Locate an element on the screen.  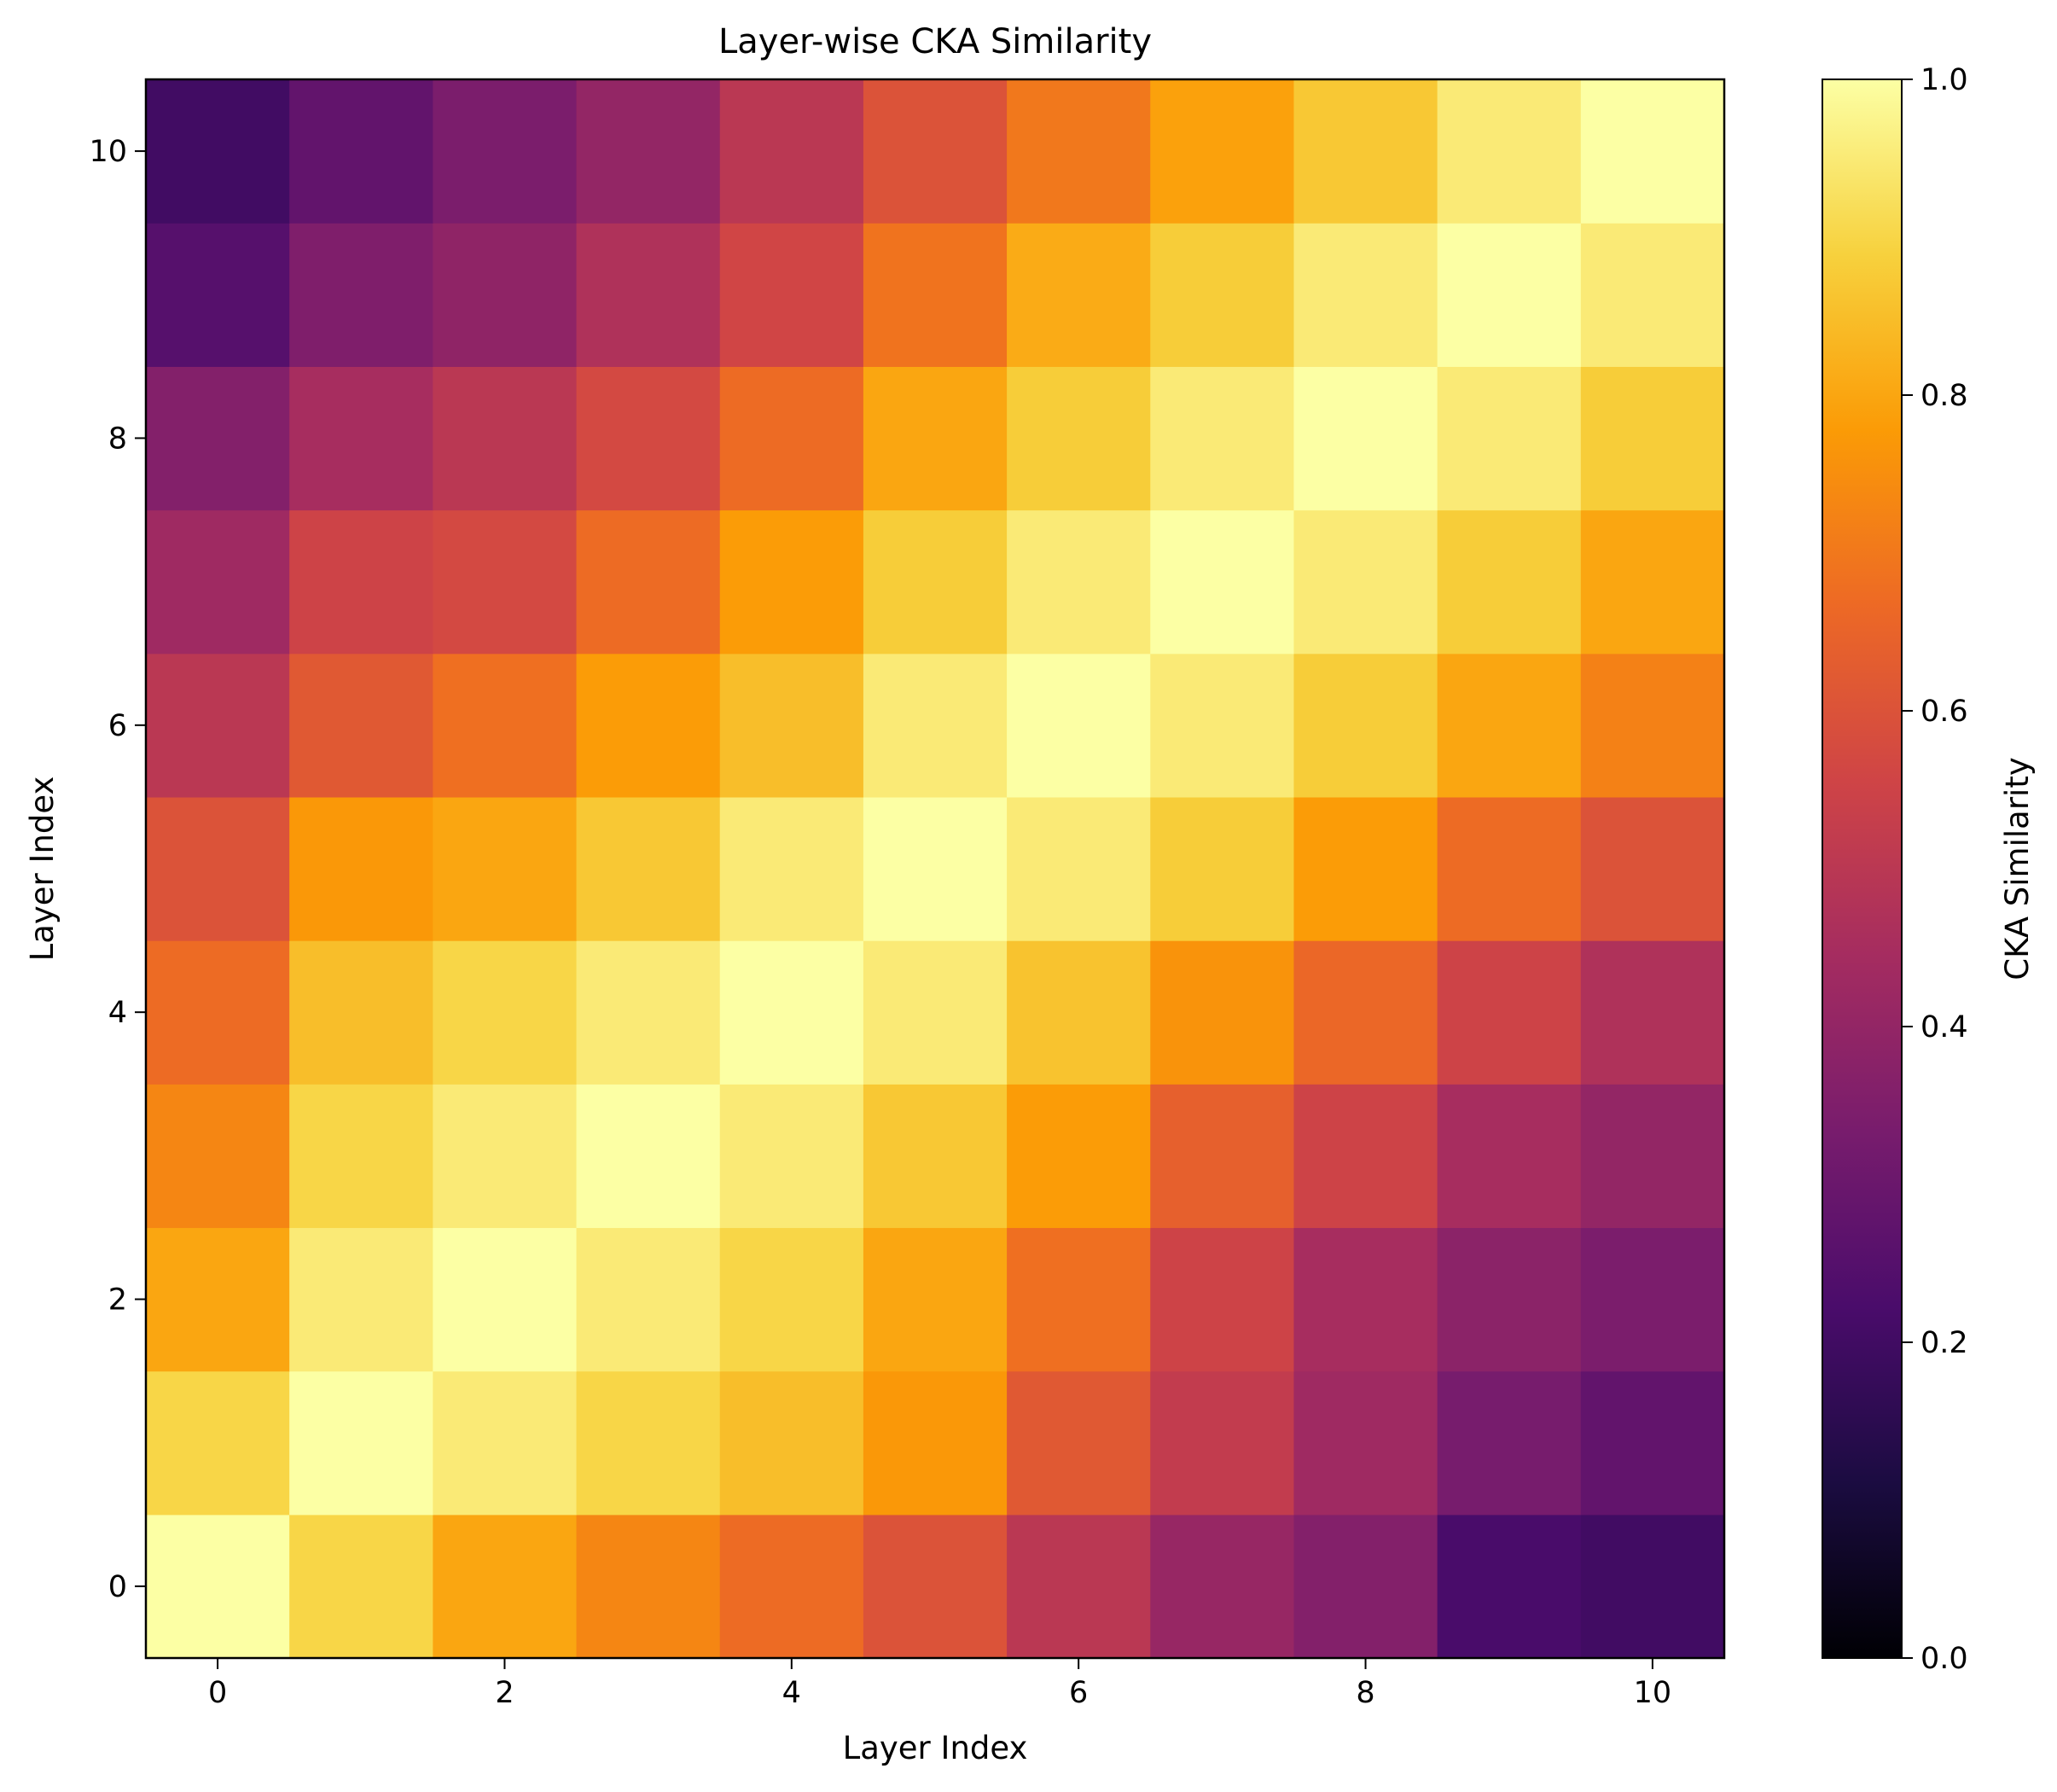
x-tick-label: 8 is located at coordinates (1365, 1693).